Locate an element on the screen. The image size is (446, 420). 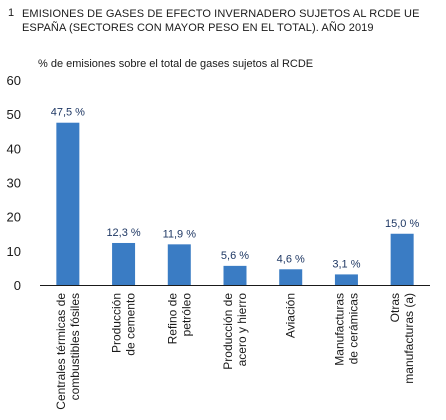
category-label-line: combustibles fósiles is located at coordinates (75, 346).